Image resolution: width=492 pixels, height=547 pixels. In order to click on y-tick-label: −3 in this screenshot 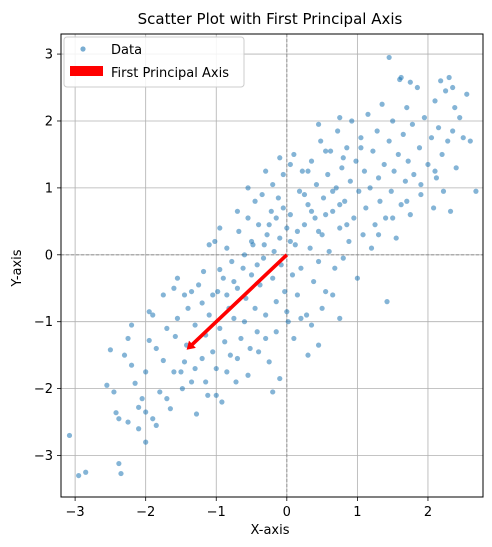, I will do `click(43, 456)`.